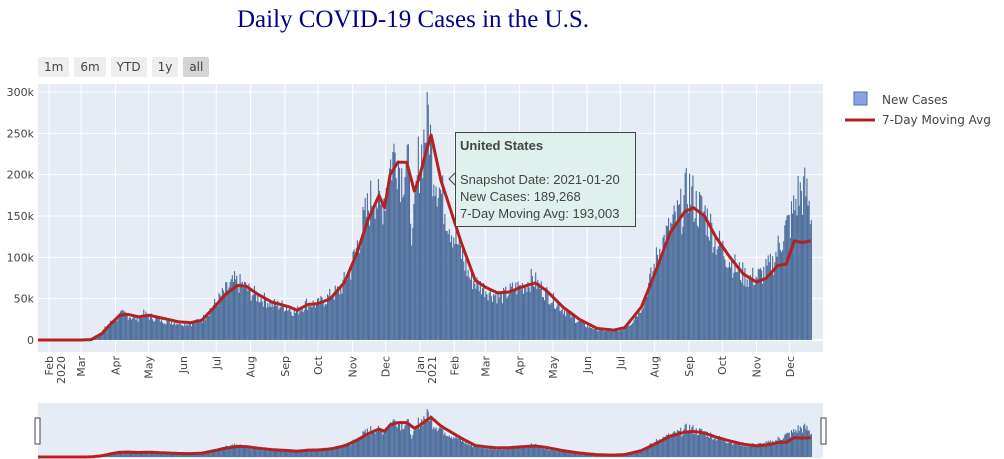 The image size is (1004, 459). Describe the element at coordinates (900, 99) in the screenshot. I see `legend-item-new-cases: New Cases` at that location.